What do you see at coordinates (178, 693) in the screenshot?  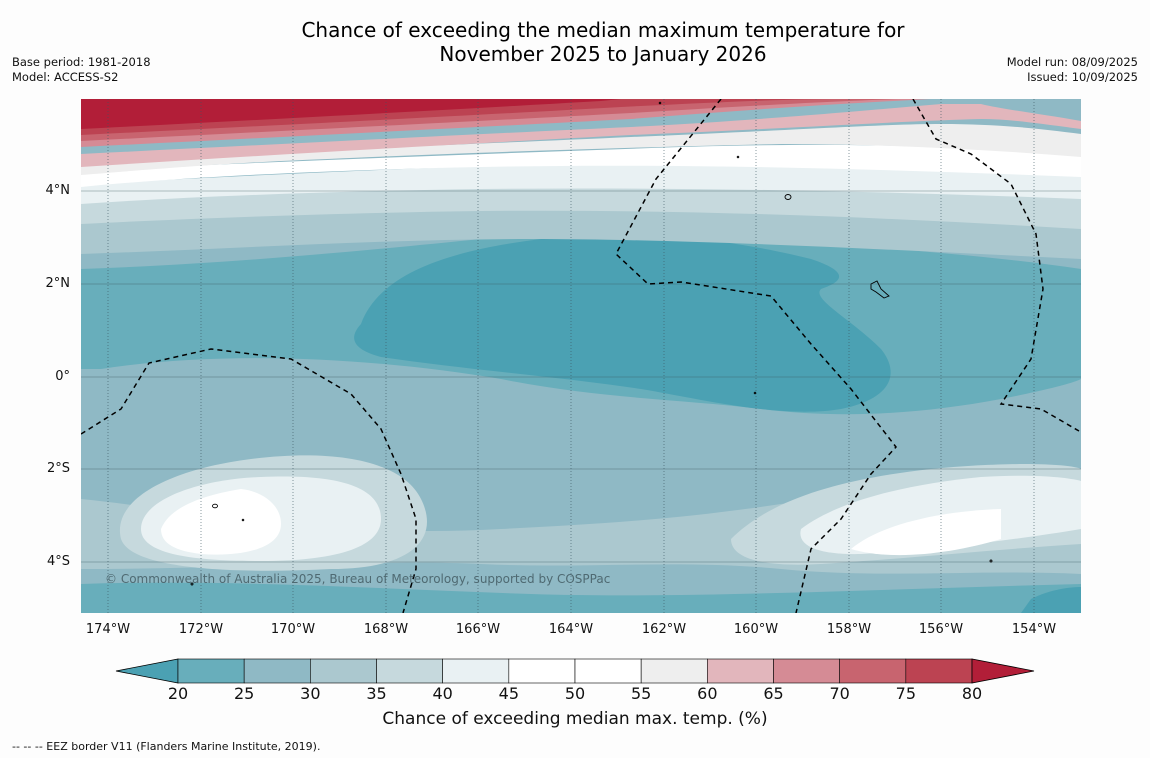 I see `colorbar-tick-label: 20` at bounding box center [178, 693].